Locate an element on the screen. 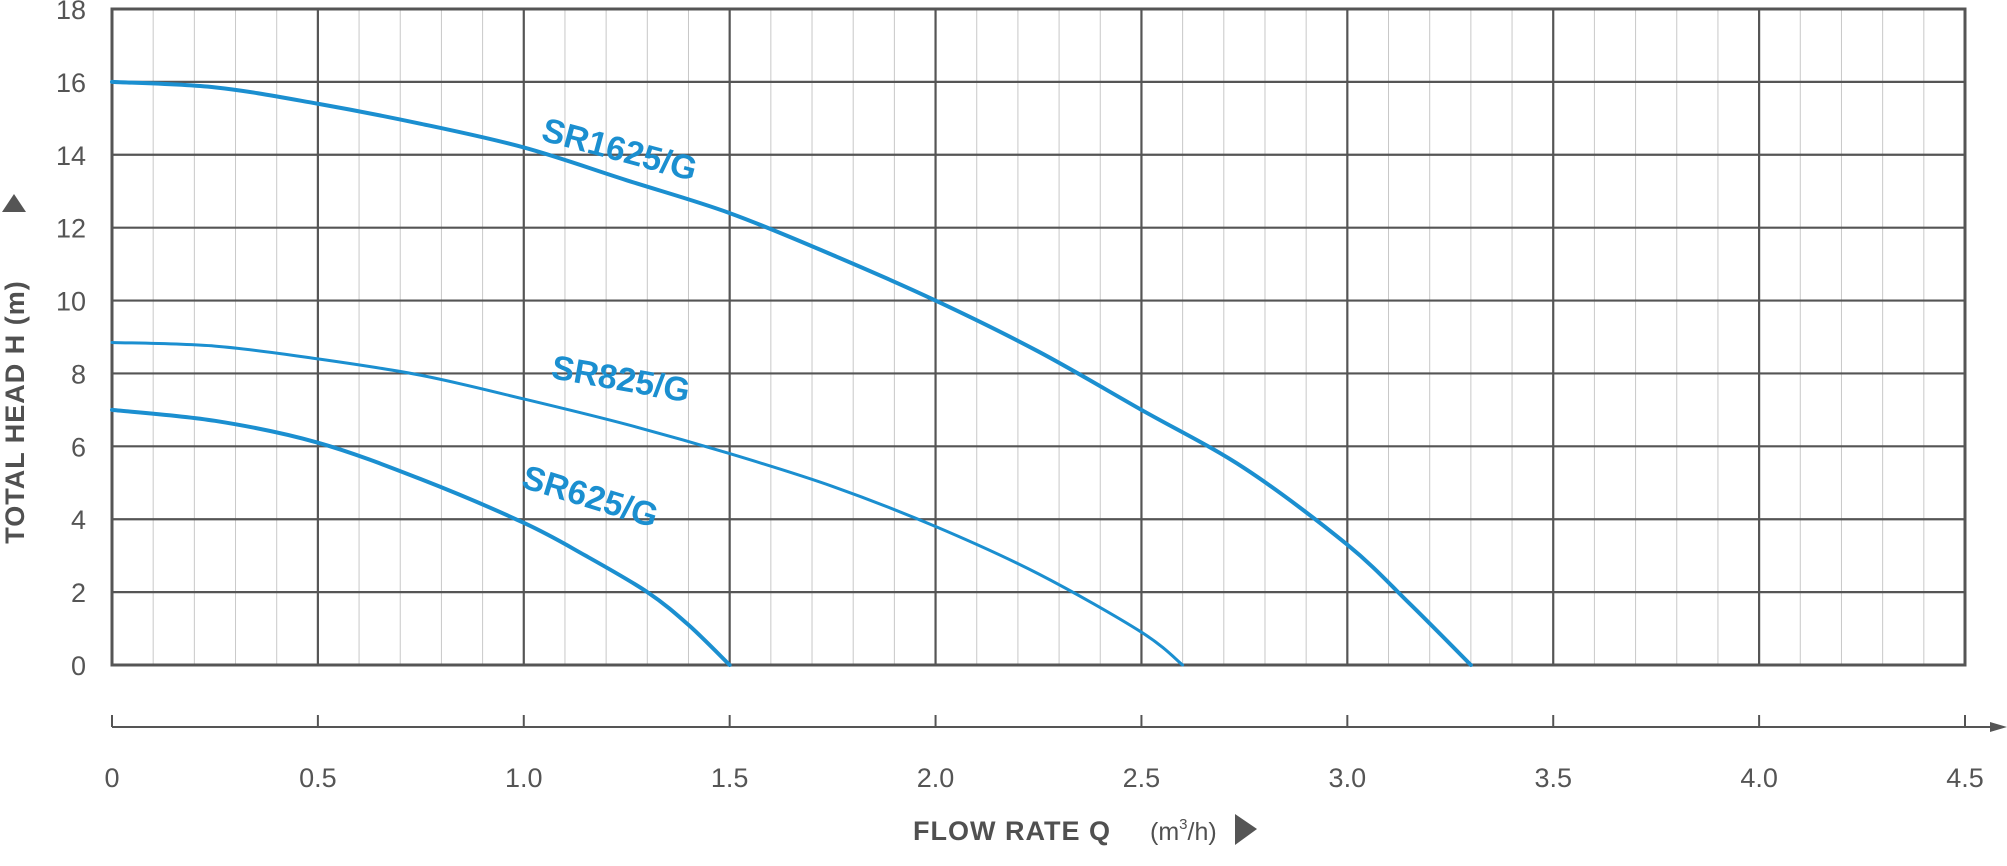  y-tick-label: 14 is located at coordinates (71, 156).